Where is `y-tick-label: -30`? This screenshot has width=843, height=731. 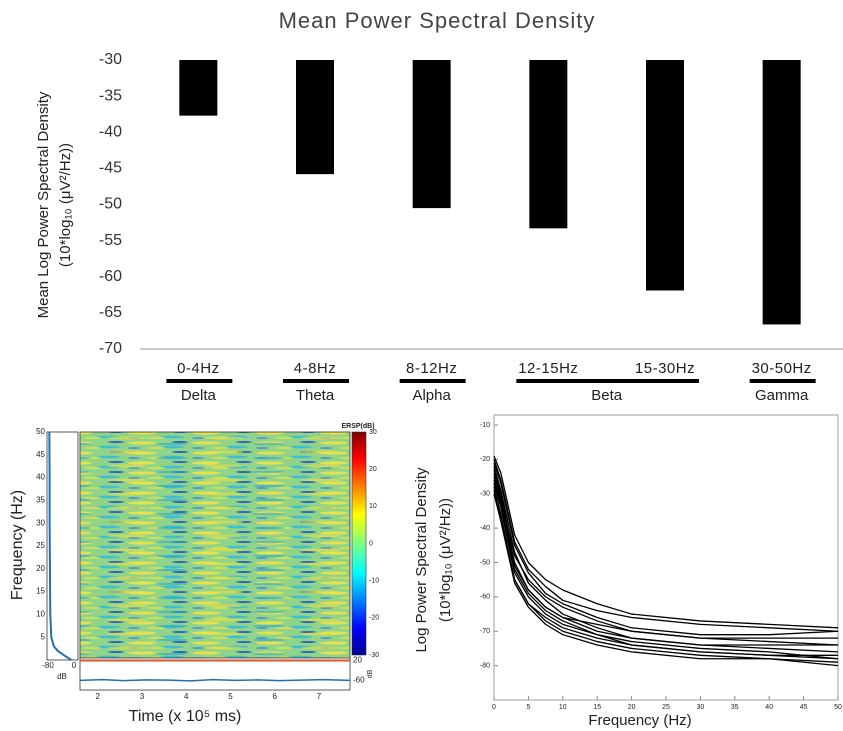 y-tick-label: -30 is located at coordinates (110, 59).